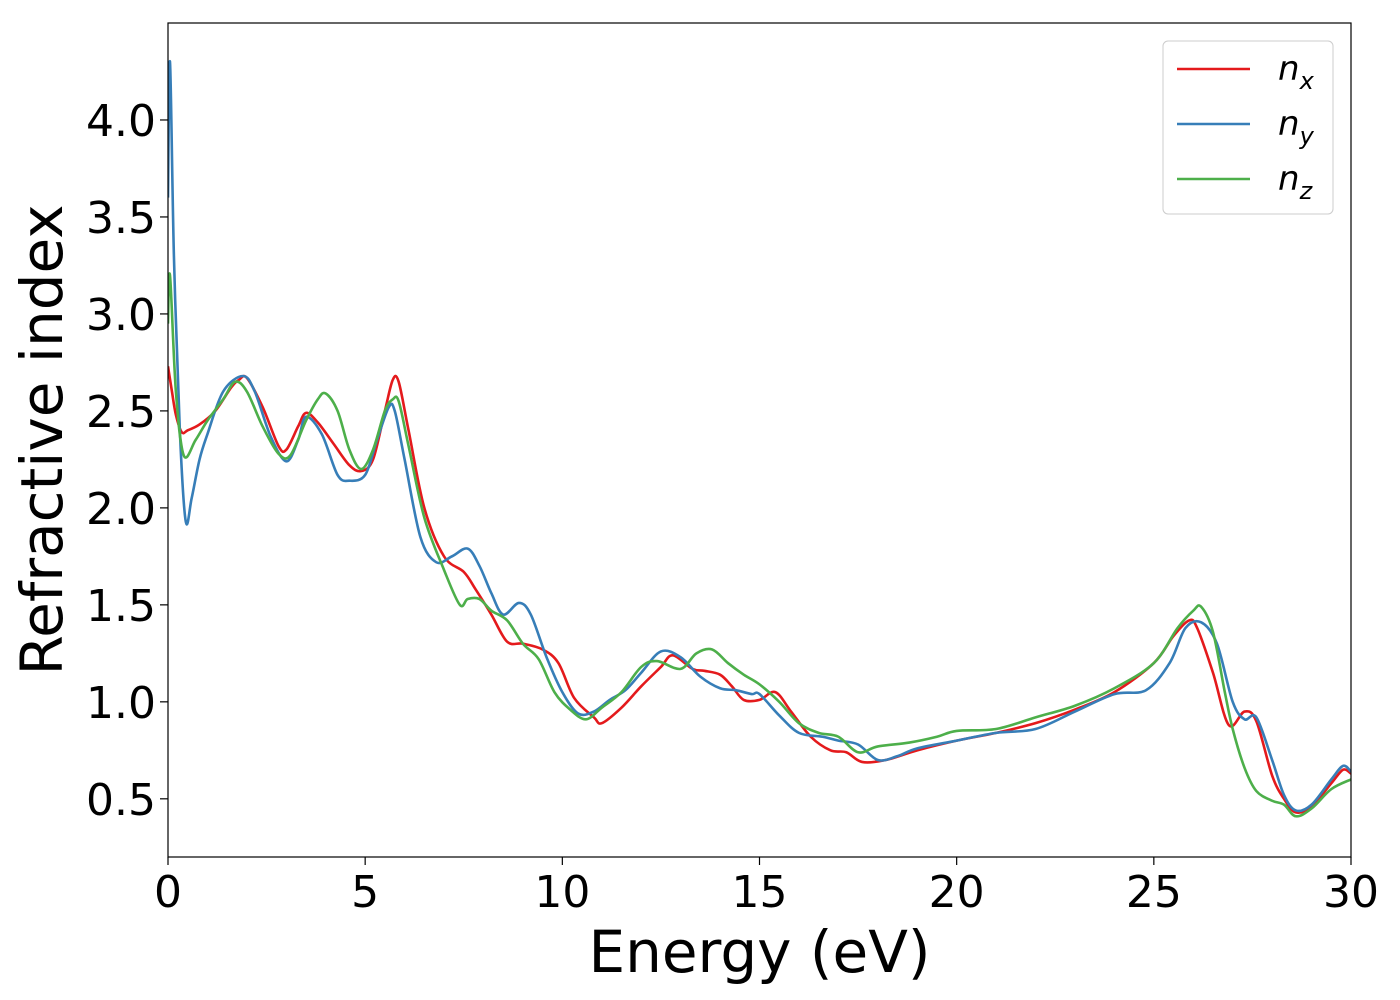  What do you see at coordinates (1307, 136) in the screenshot?
I see `legend-label-subscript: y` at bounding box center [1307, 136].